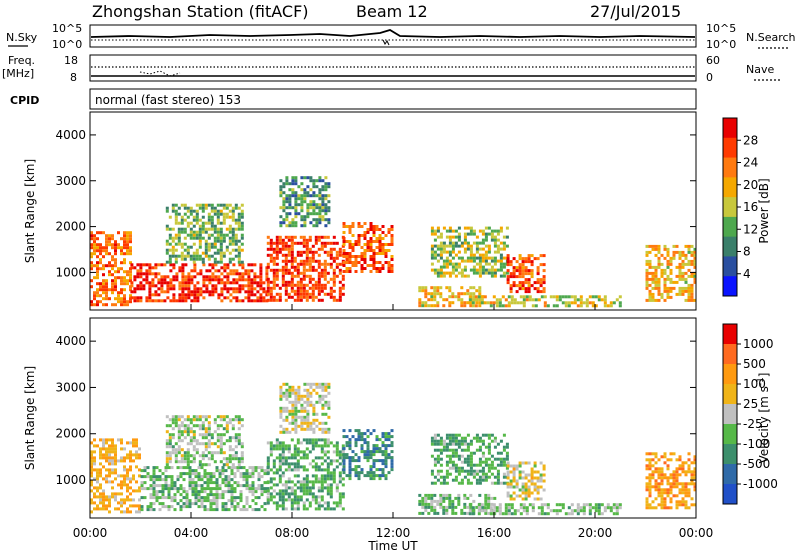  What do you see at coordinates (70, 181) in the screenshot?
I see `y-tick-label: 3000` at bounding box center [70, 181].